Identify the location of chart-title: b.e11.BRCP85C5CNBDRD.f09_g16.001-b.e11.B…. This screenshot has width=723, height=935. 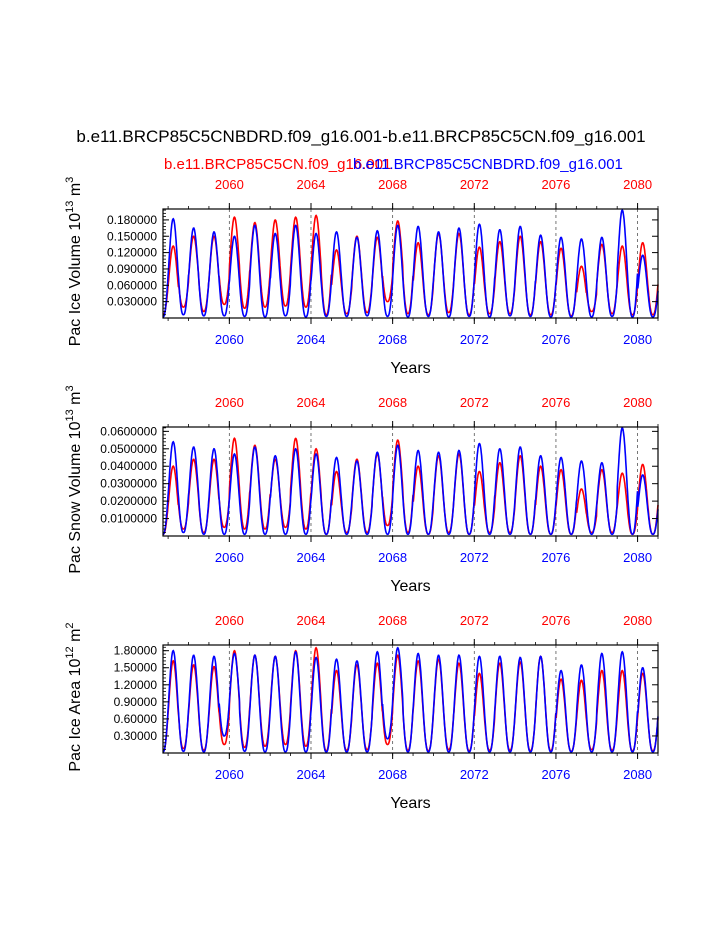
(360, 136).